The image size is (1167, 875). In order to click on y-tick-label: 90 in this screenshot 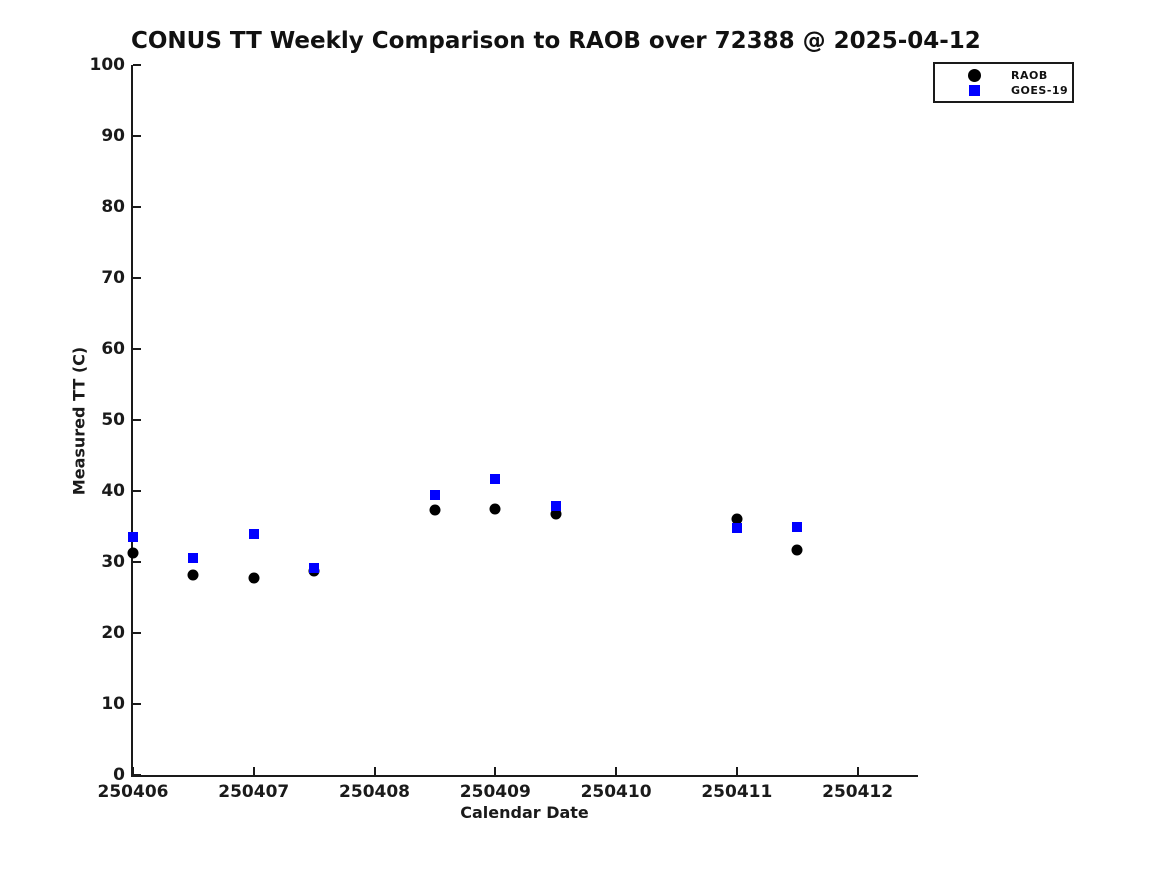, I will do `click(113, 136)`.